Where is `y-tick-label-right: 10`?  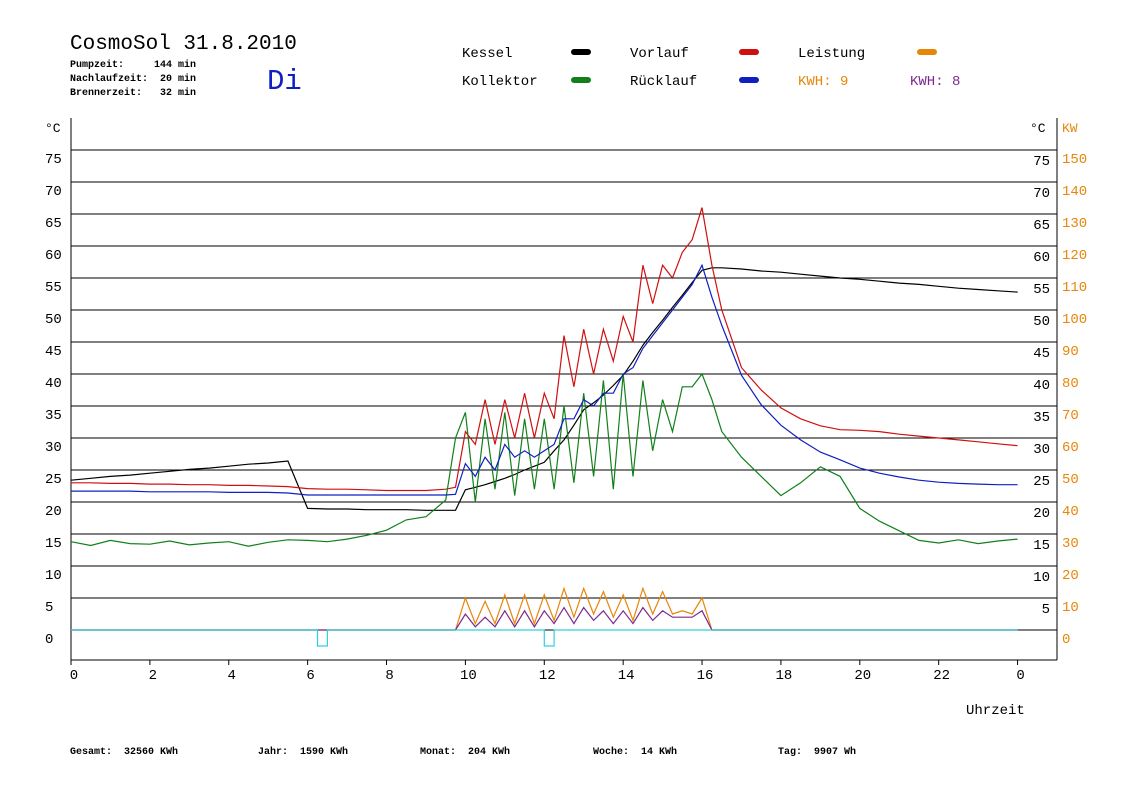
y-tick-label-right: 10 is located at coordinates (1041, 578).